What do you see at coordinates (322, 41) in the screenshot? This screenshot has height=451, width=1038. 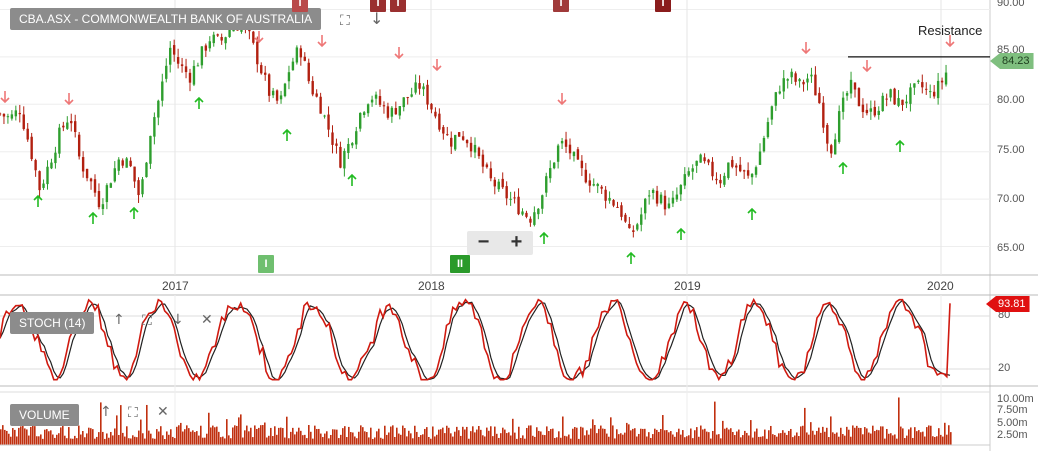 I see `sell-signal-arrow` at bounding box center [322, 41].